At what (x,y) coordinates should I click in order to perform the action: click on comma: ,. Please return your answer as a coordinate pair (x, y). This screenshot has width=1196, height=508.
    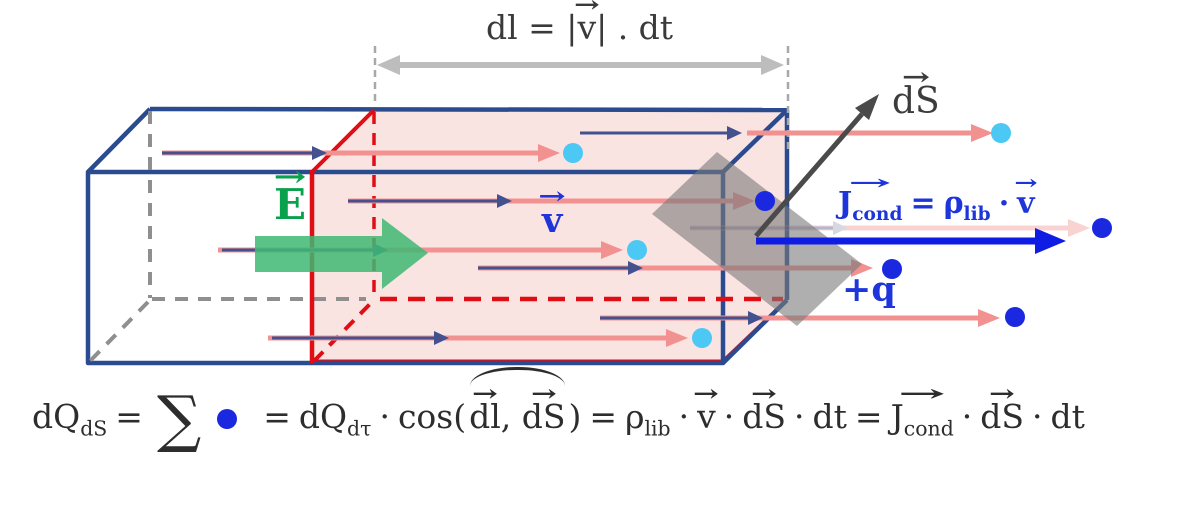
    Looking at the image, I should click on (506, 416).